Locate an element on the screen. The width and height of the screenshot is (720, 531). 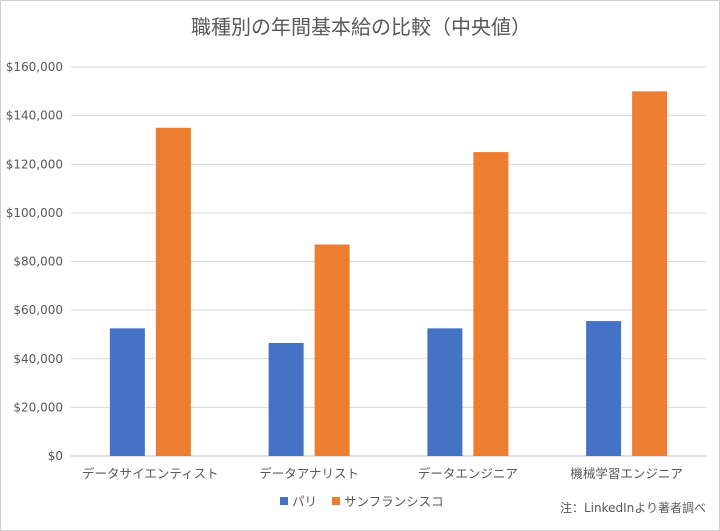
x-category-label: データサイエンティスト is located at coordinates (150, 473).